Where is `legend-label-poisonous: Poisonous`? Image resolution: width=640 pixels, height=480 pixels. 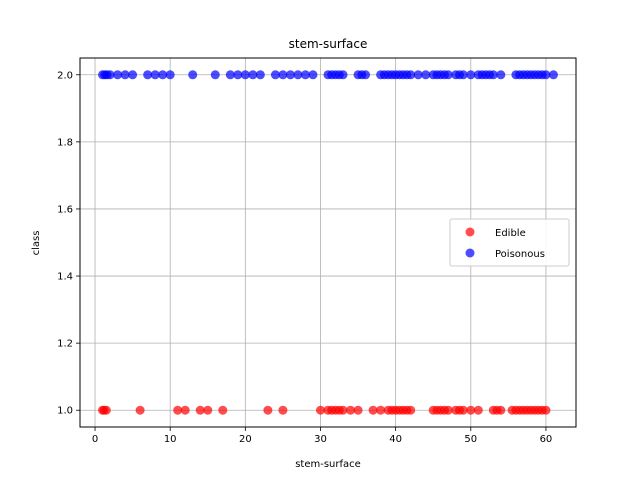
legend-label-poisonous: Poisonous is located at coordinates (520, 254).